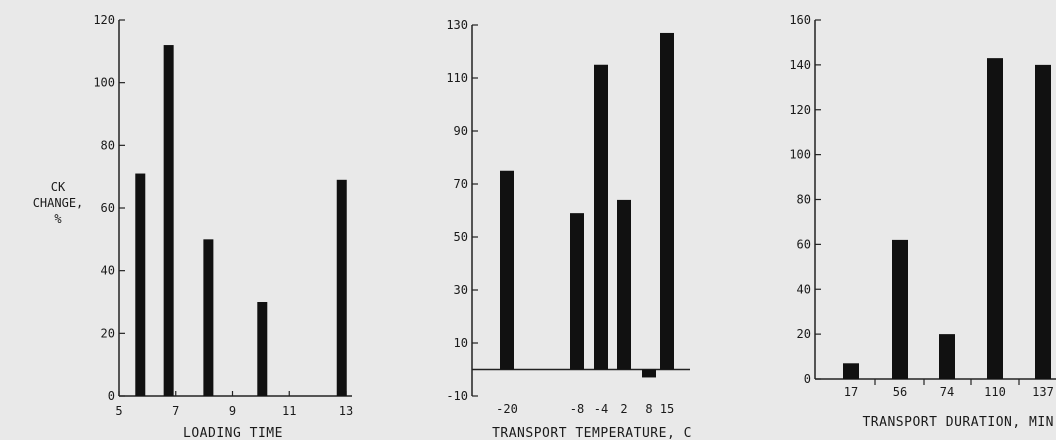 Image resolution: width=1056 pixels, height=440 pixels. I want to click on x-axis-label: TRANSPORT TEMPERATURE, C, so click(592, 433).